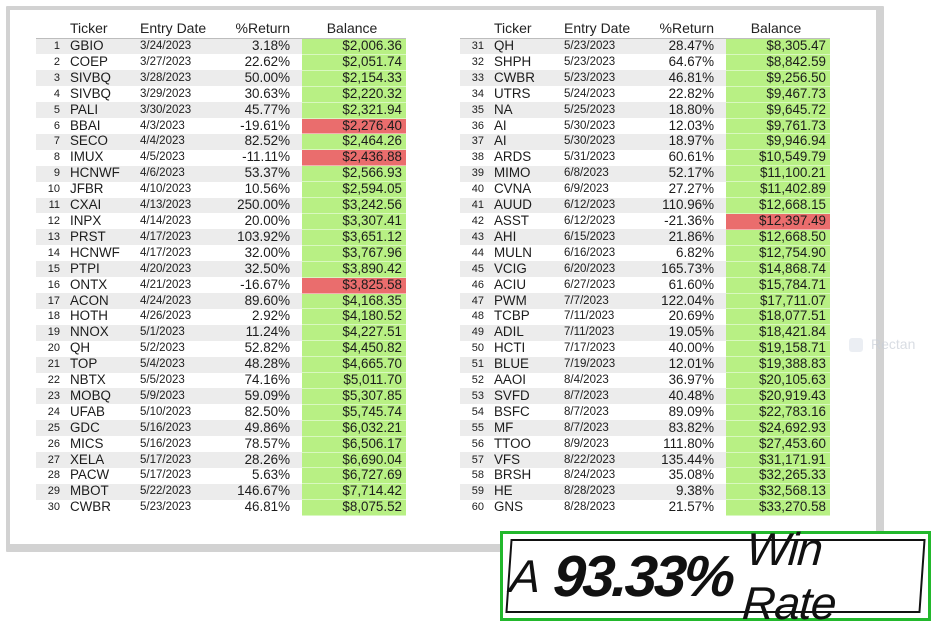 The width and height of the screenshot is (935, 630). Describe the element at coordinates (180, 380) in the screenshot. I see `entry-date-cell: 5/5/2023` at that location.